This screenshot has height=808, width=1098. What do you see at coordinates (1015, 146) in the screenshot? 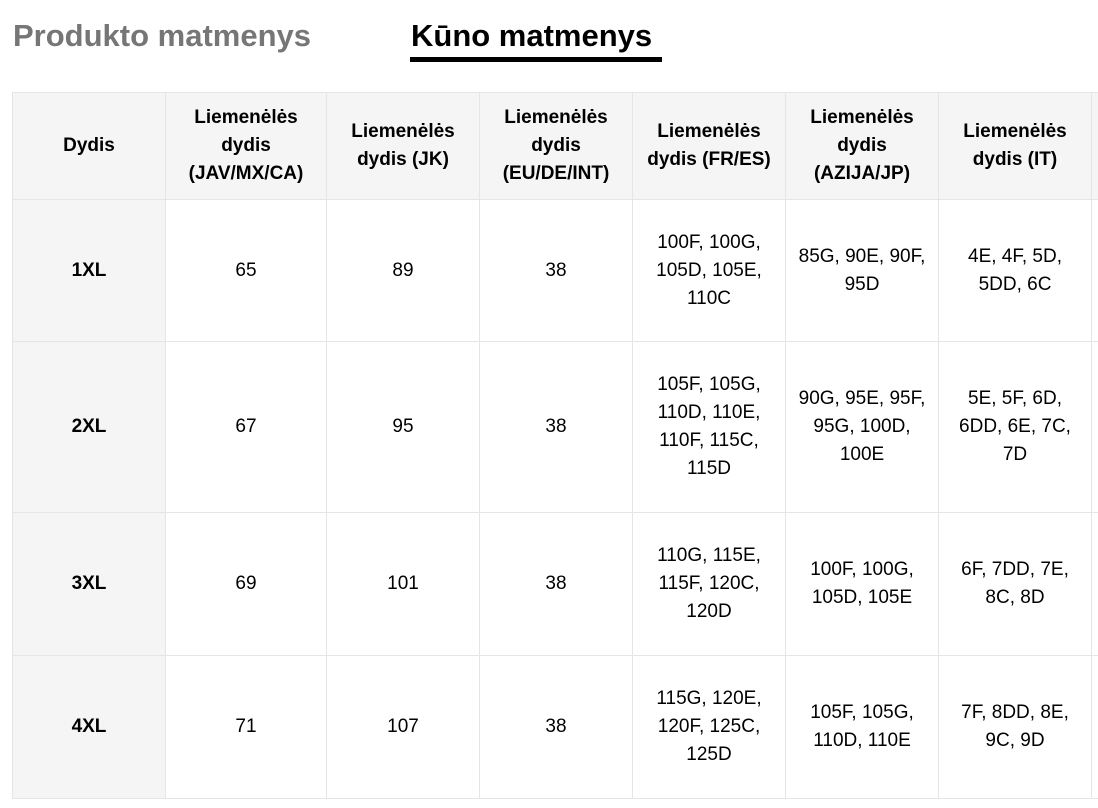
I see `column-header-it: Liemenėlės dydis (IT)` at bounding box center [1015, 146].